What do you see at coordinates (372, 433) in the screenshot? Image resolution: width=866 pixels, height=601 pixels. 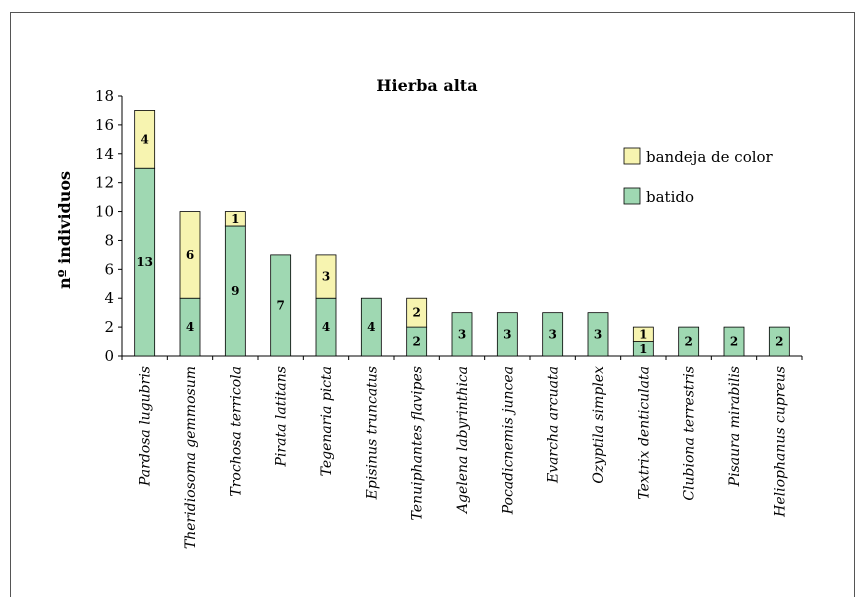 I see `x-category-label: Episinus truncatus` at bounding box center [372, 433].